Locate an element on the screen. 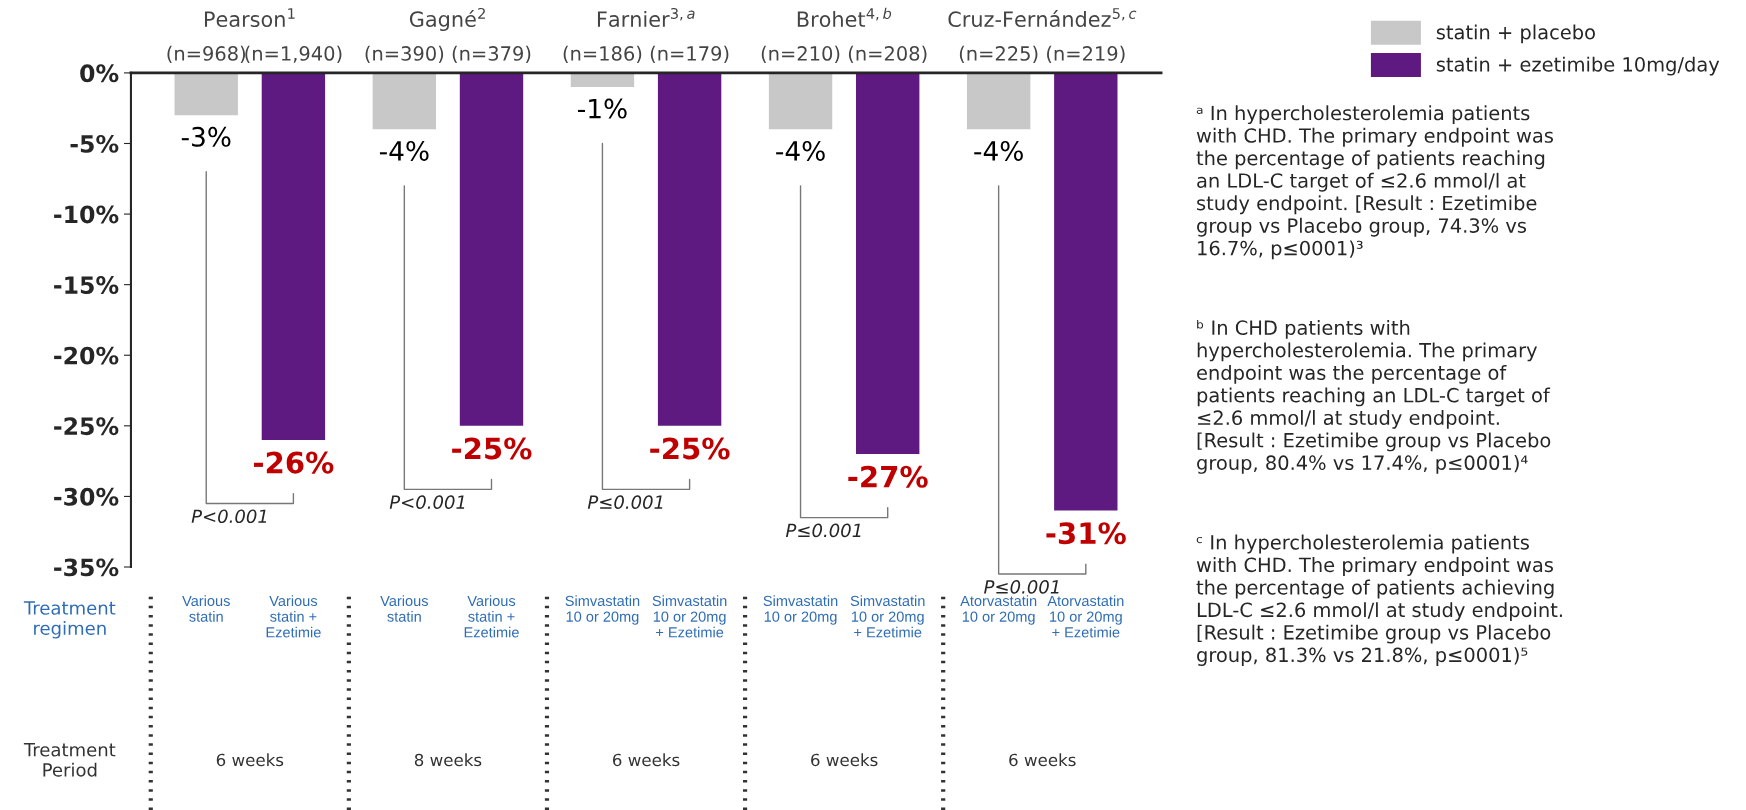 This screenshot has height=810, width=1746. x-tick-label: Cruz-Fernández$^{5,c}$ is located at coordinates (1042, 18).